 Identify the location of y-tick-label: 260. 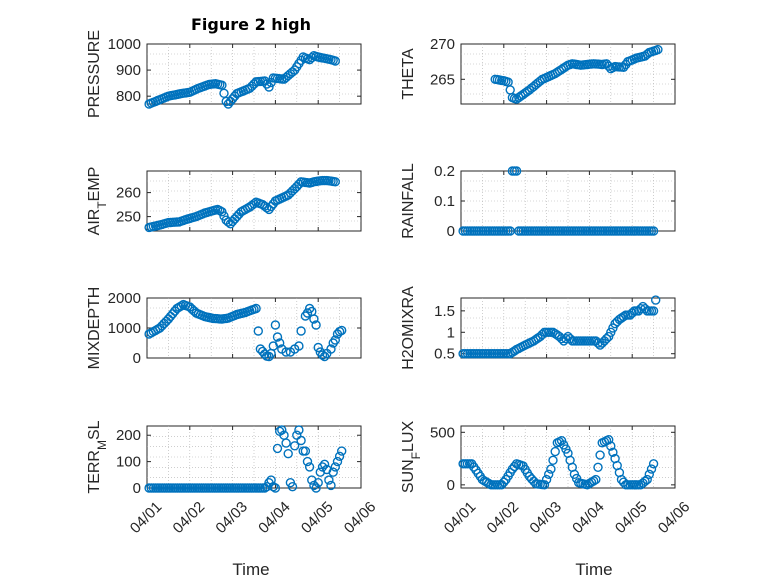
(128, 193).